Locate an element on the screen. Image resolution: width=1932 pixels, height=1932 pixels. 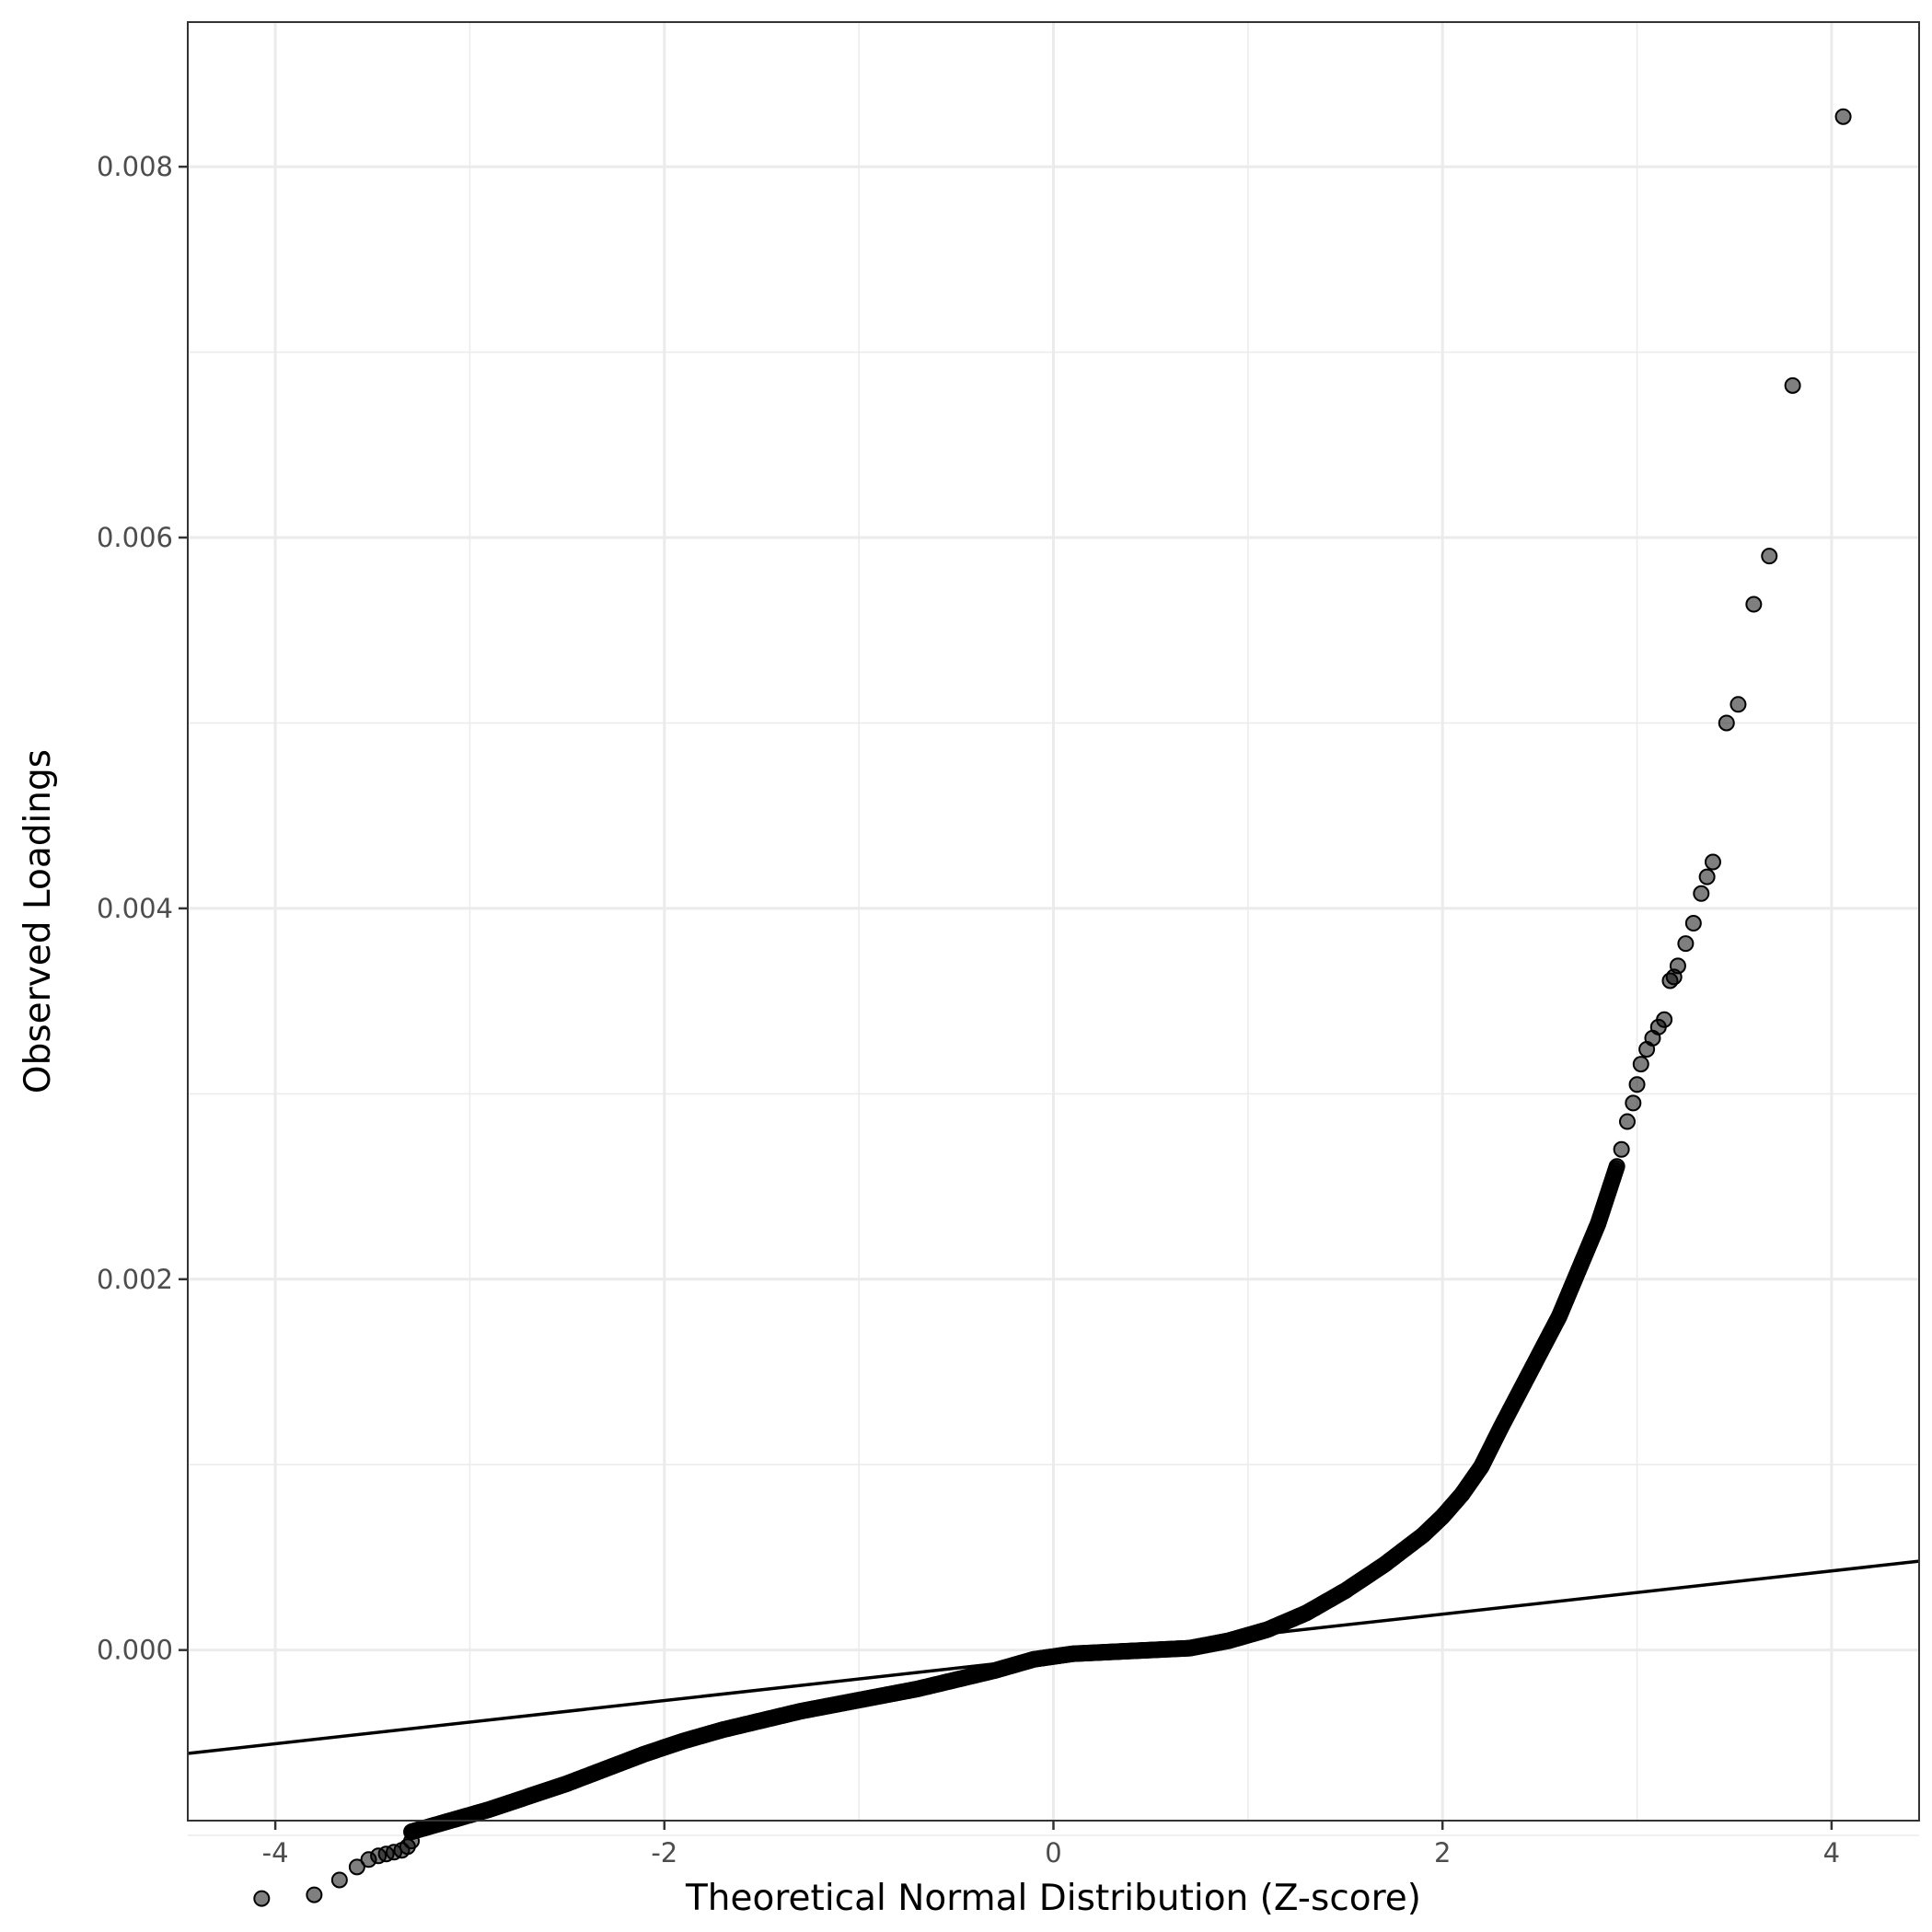
x-tick-label: 2 is located at coordinates (1443, 1853).